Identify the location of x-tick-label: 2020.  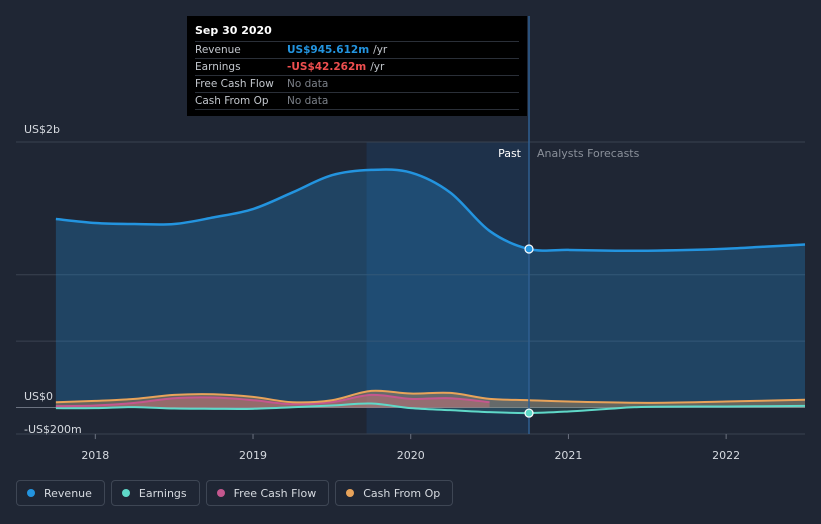
(411, 455).